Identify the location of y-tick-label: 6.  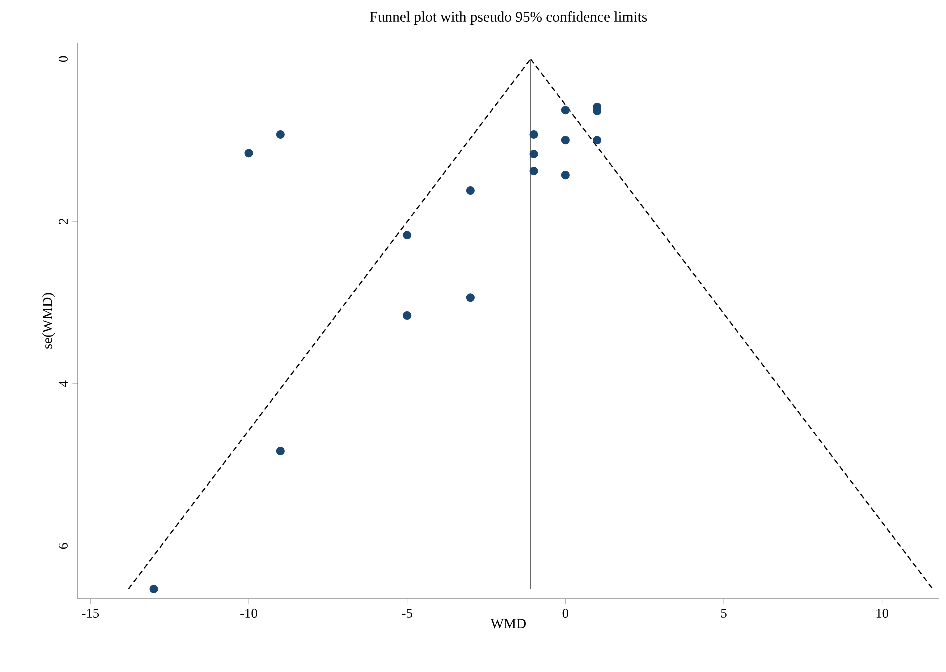
(63, 546).